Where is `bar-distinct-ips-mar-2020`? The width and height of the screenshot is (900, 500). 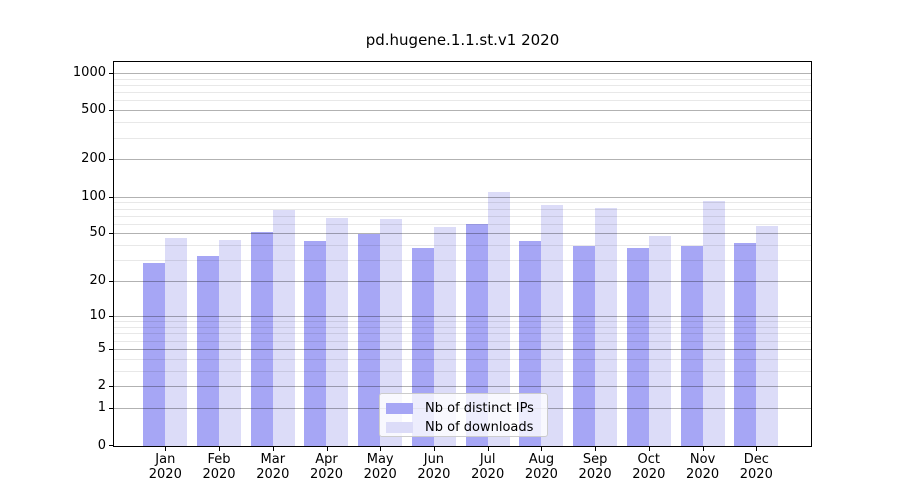 bar-distinct-ips-mar-2020 is located at coordinates (261, 338).